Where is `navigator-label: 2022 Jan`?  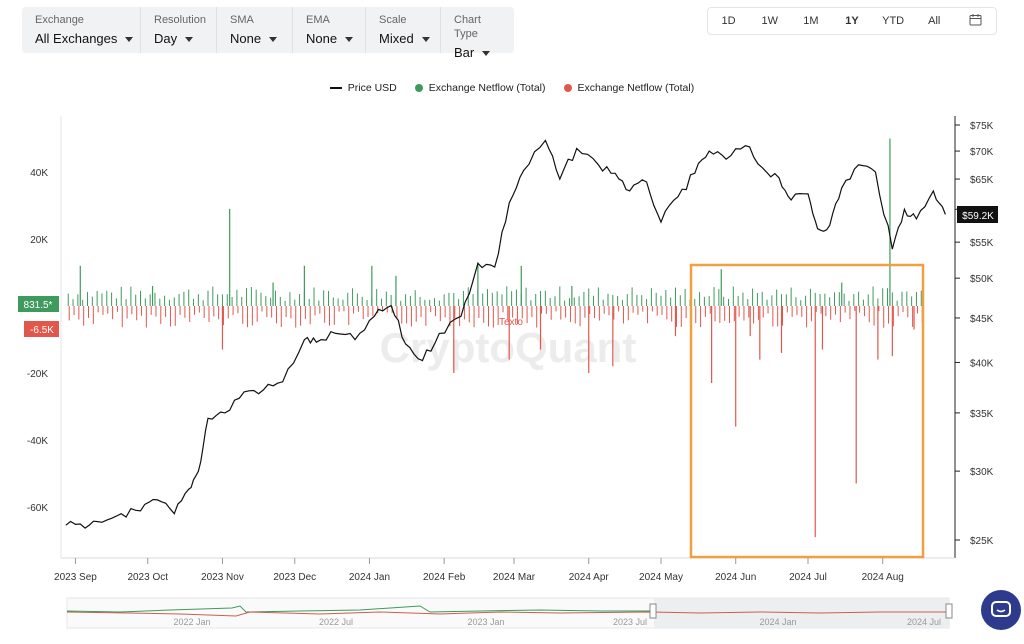 navigator-label: 2022 Jan is located at coordinates (191, 622).